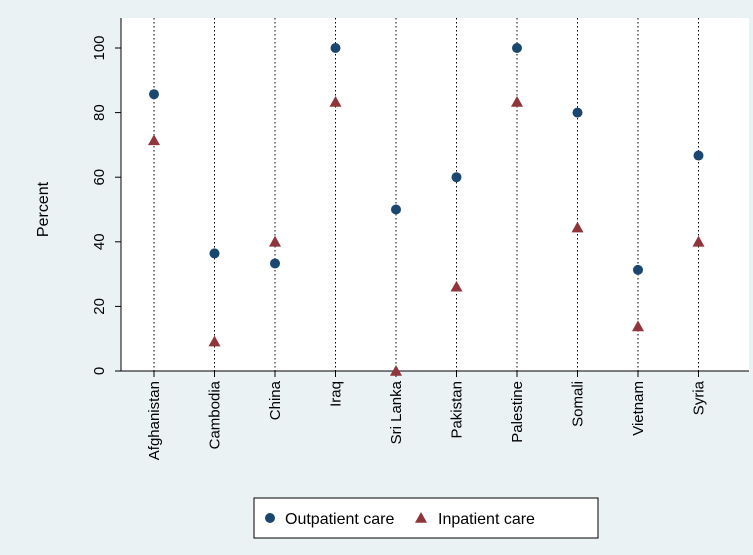 This screenshot has width=753, height=555. I want to click on x-tick-label: China, so click(275, 400).